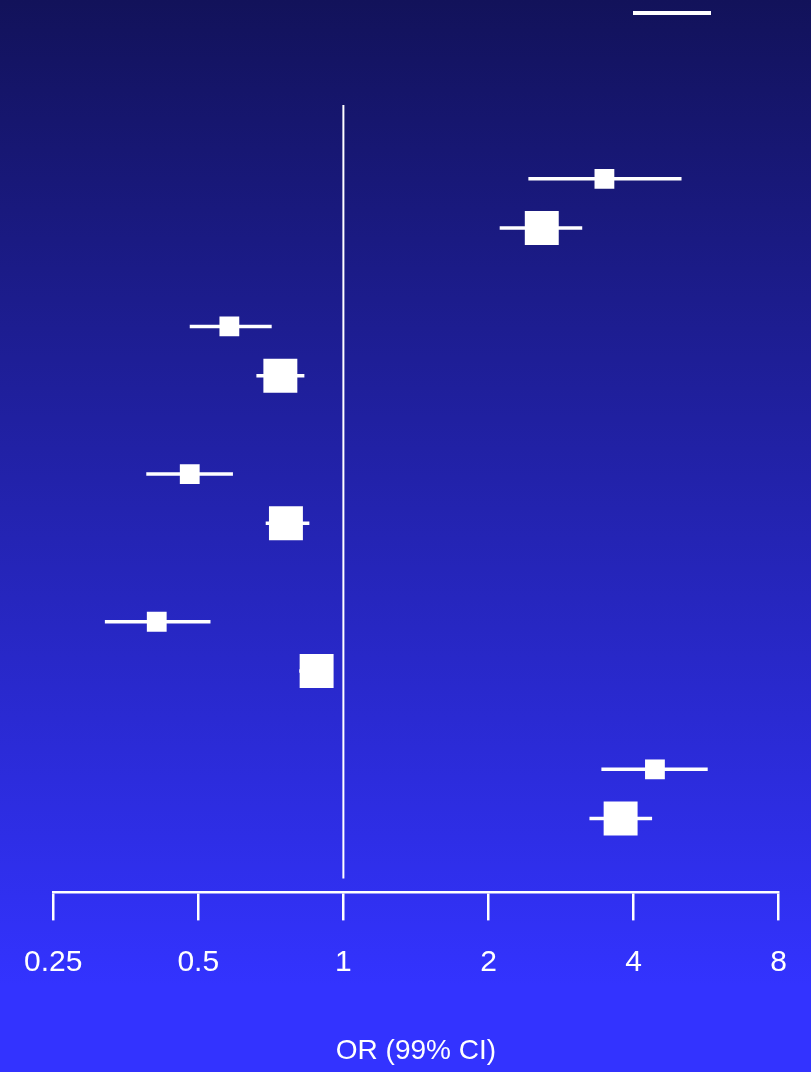  Describe the element at coordinates (53, 960) in the screenshot. I see `x-tick-label: 0.25` at that location.